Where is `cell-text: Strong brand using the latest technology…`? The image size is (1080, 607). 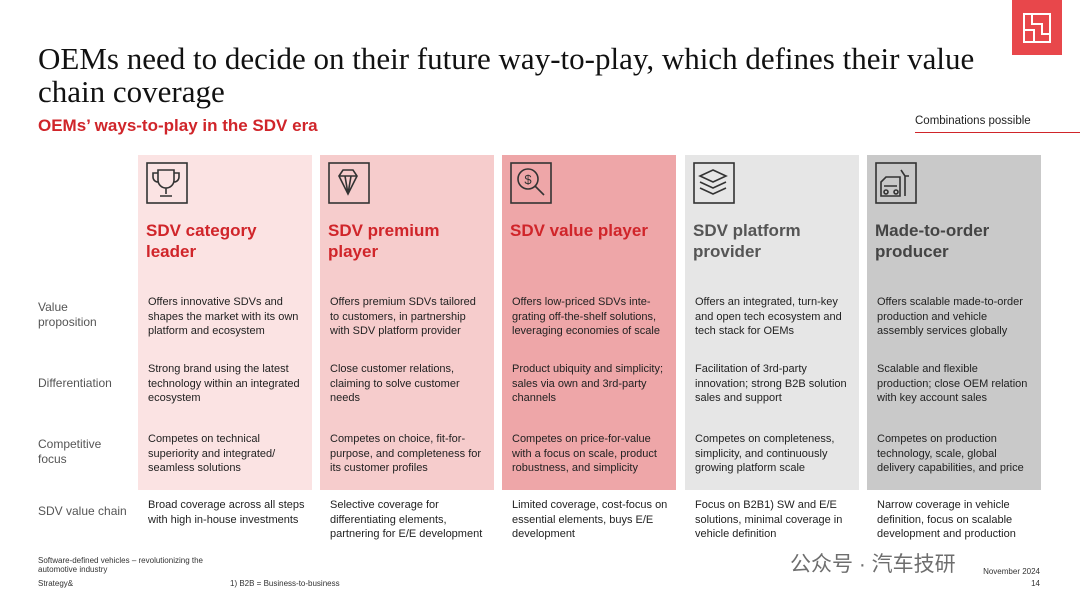
cell-text: Strong brand using the latest technology… is located at coordinates (224, 383).